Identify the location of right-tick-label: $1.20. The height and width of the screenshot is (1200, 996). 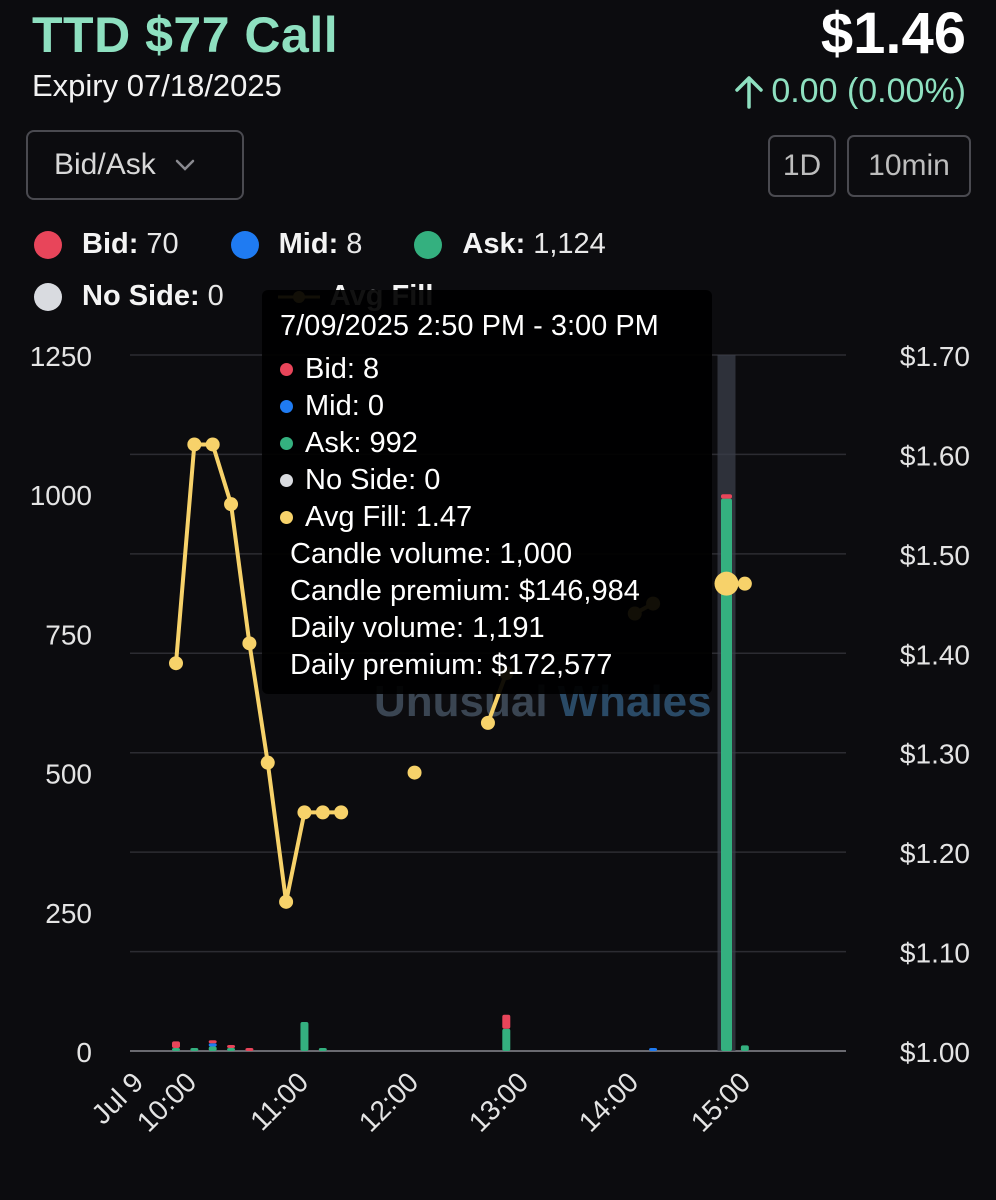
(935, 853).